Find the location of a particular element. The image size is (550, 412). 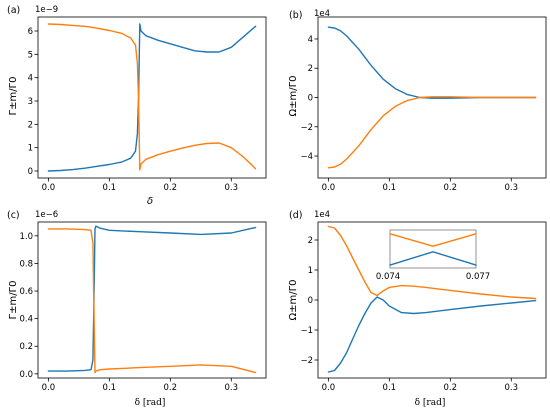

panel-a-series-0-line is located at coordinates (152, 97).